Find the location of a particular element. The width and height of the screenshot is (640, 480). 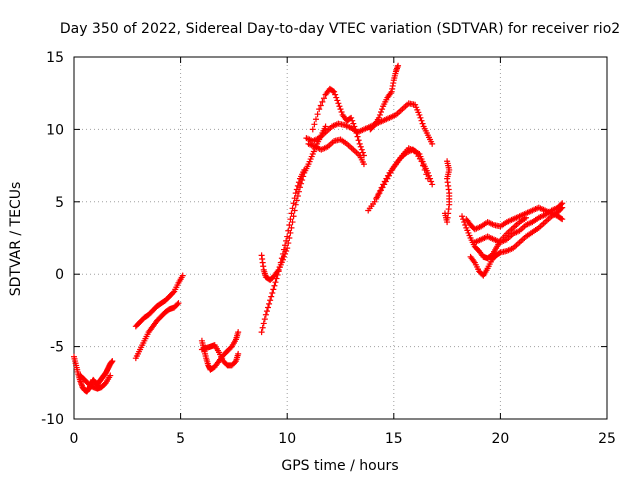

x-tick-label: 5 is located at coordinates (180, 439).